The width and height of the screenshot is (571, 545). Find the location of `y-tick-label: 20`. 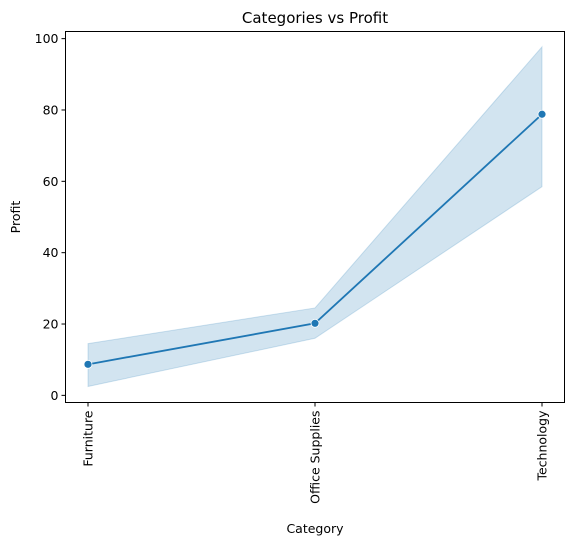

y-tick-label: 20 is located at coordinates (51, 324).